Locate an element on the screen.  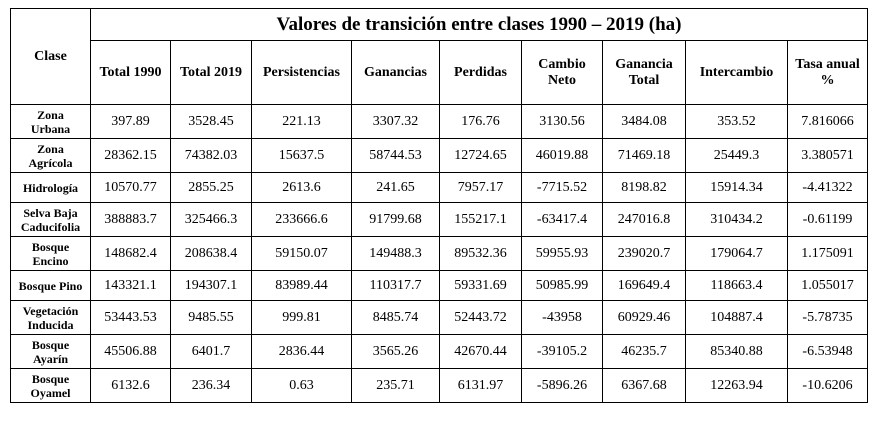
column-header-line: Total 1990 is located at coordinates (130, 72).